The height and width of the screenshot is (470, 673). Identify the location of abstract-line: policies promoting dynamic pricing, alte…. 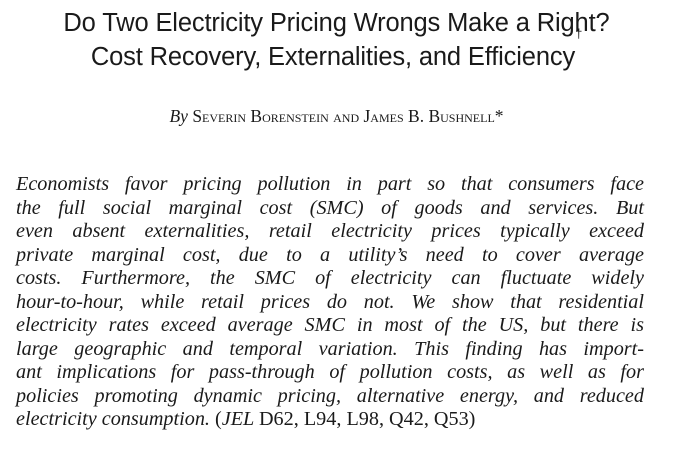
(330, 395).